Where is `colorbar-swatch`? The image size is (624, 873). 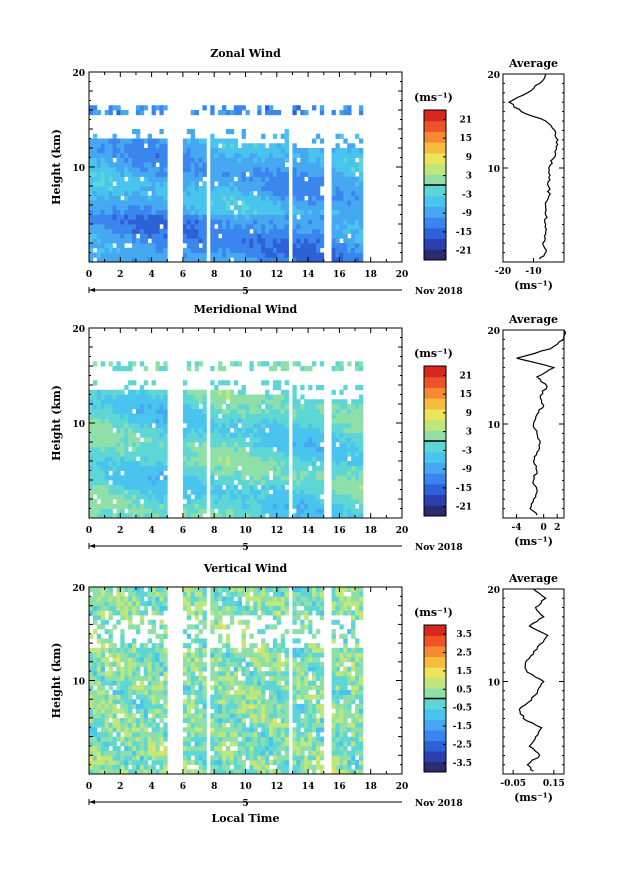
colorbar-swatch is located at coordinates (435, 372).